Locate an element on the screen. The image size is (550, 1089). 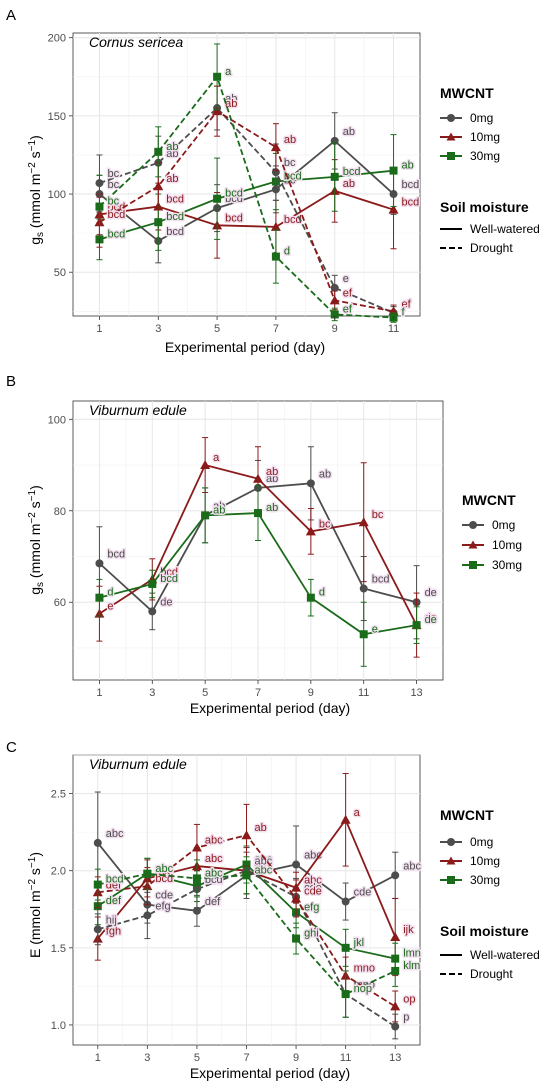
significance-label: jkl is located at coordinates (358, 943).